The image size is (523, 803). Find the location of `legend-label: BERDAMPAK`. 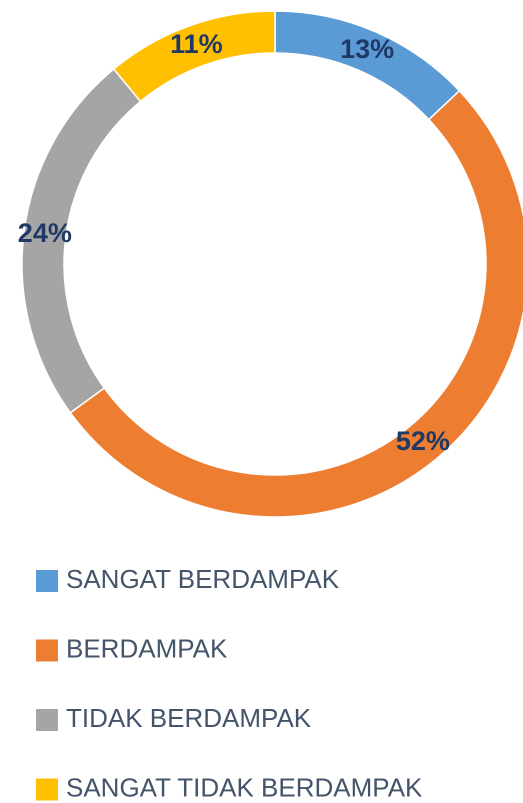

legend-label: BERDAMPAK is located at coordinates (147, 648).